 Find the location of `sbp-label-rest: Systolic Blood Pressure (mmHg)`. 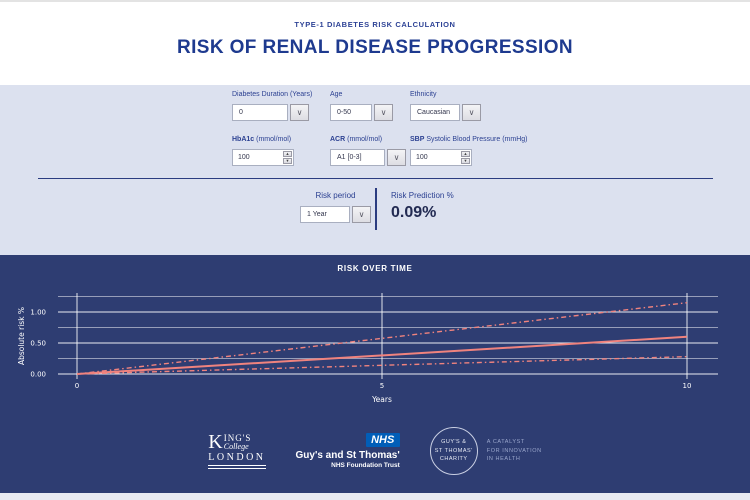

sbp-label-rest: Systolic Blood Pressure (mmHg) is located at coordinates (476, 139).